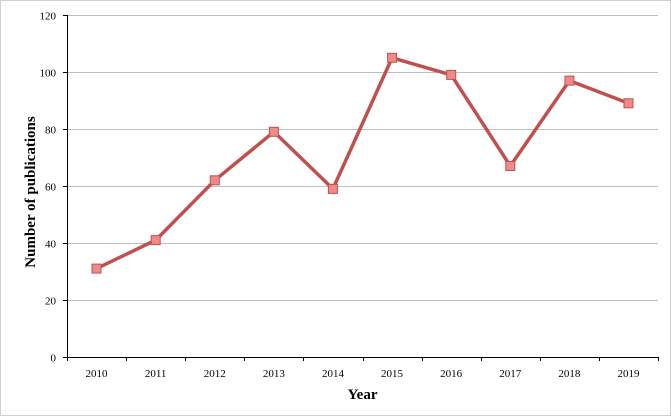 Image resolution: width=671 pixels, height=416 pixels. I want to click on y-tick-label: 100, so click(48, 74).